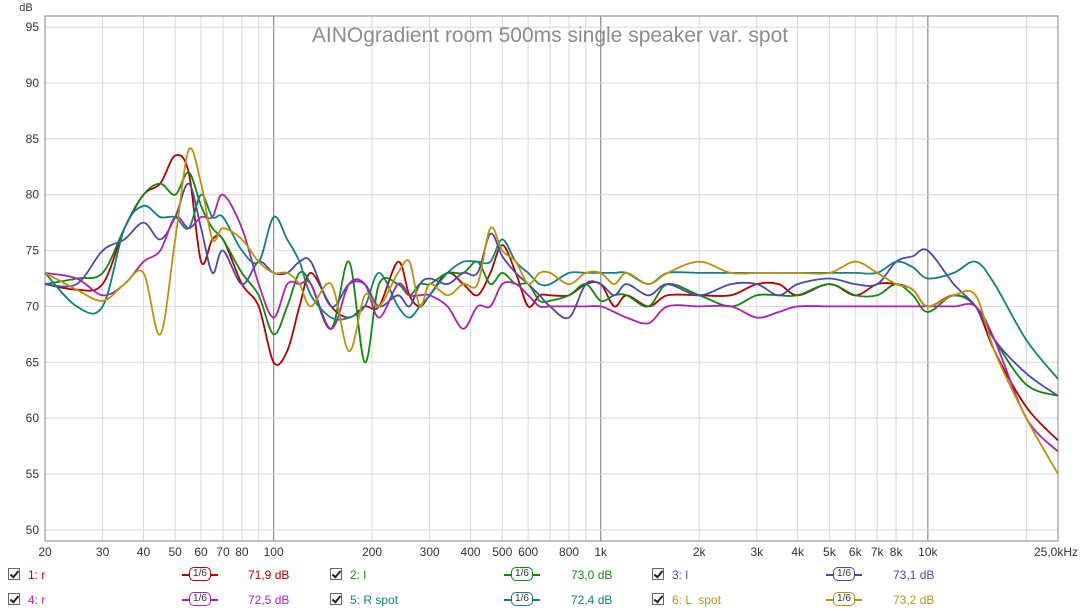 The height and width of the screenshot is (614, 1080). Describe the element at coordinates (1056, 552) in the screenshot. I see `x-tick-label: 25,0kHz` at that location.